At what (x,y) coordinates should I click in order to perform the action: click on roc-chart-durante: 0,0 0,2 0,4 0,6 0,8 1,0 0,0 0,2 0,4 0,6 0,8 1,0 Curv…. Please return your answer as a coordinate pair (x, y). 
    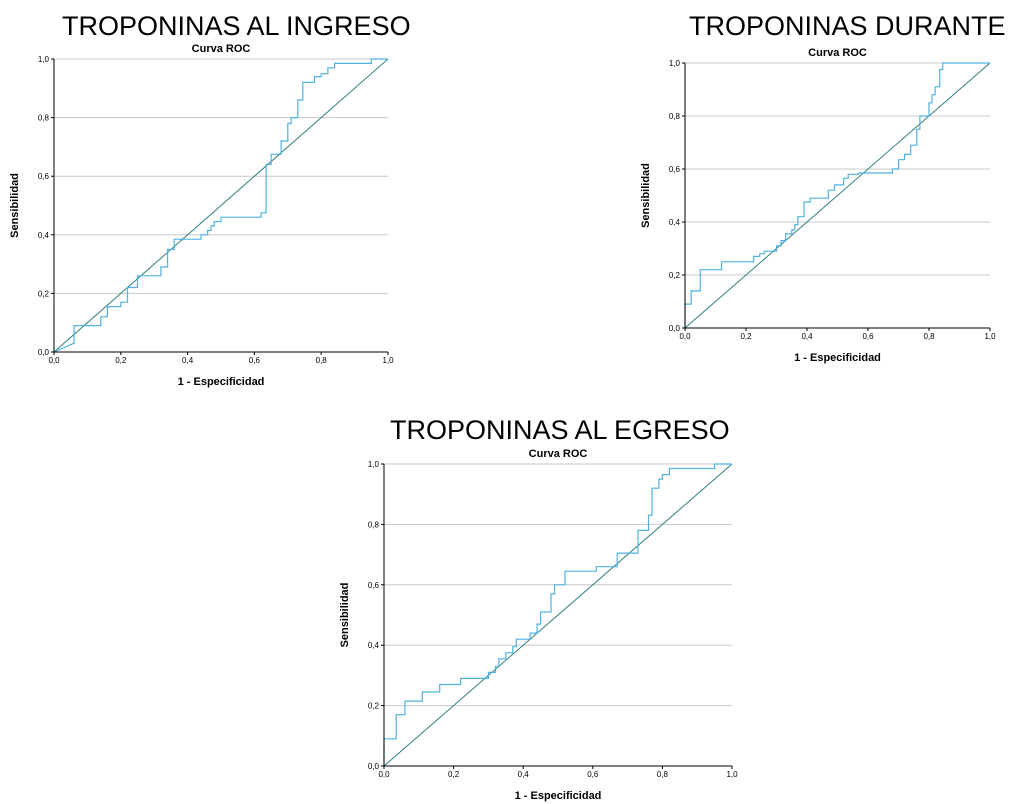
    Looking at the image, I should click on (818, 205).